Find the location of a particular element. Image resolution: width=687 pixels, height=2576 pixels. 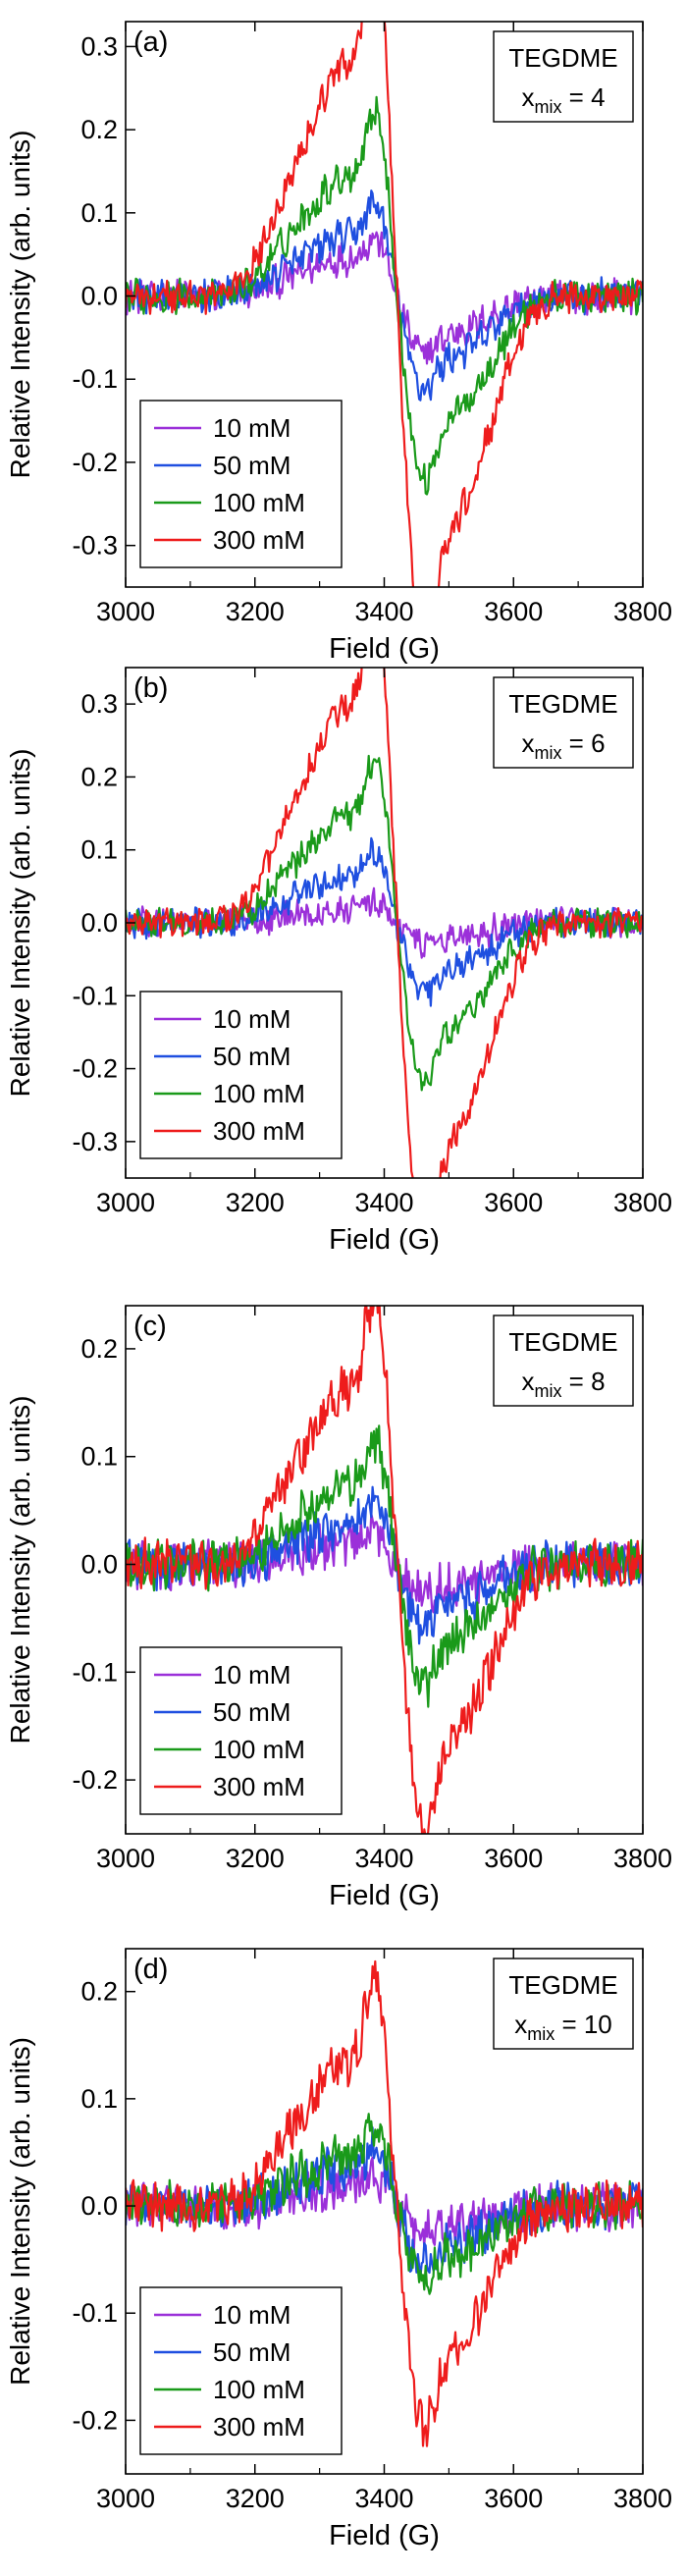

info-box-value: = 6 is located at coordinates (583, 743).